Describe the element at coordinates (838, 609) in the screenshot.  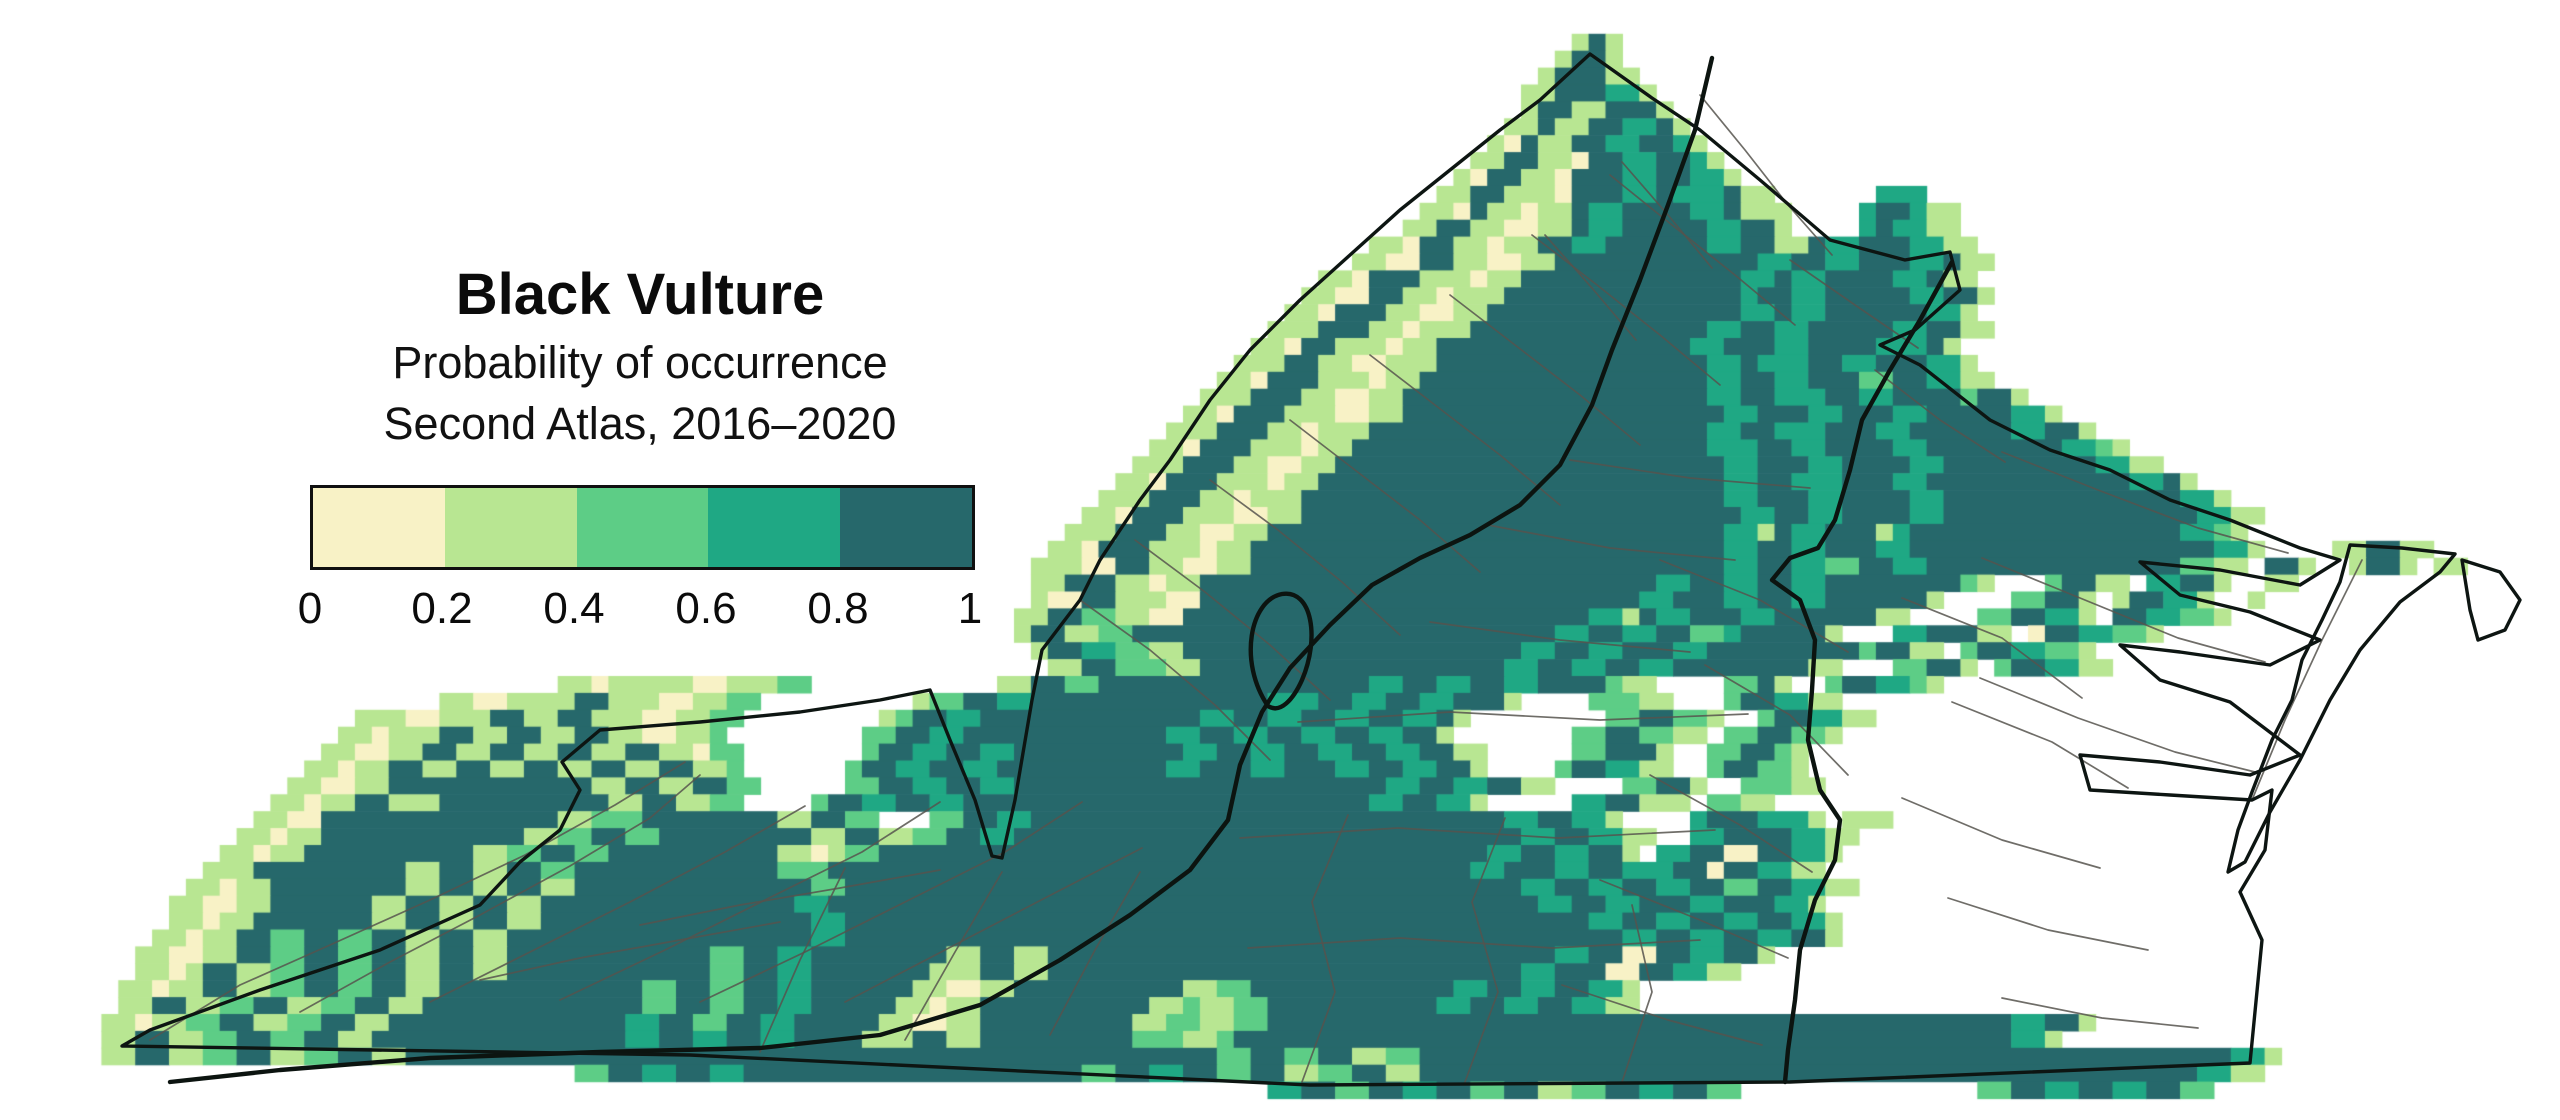
I see `tick-label: 0.8` at that location.